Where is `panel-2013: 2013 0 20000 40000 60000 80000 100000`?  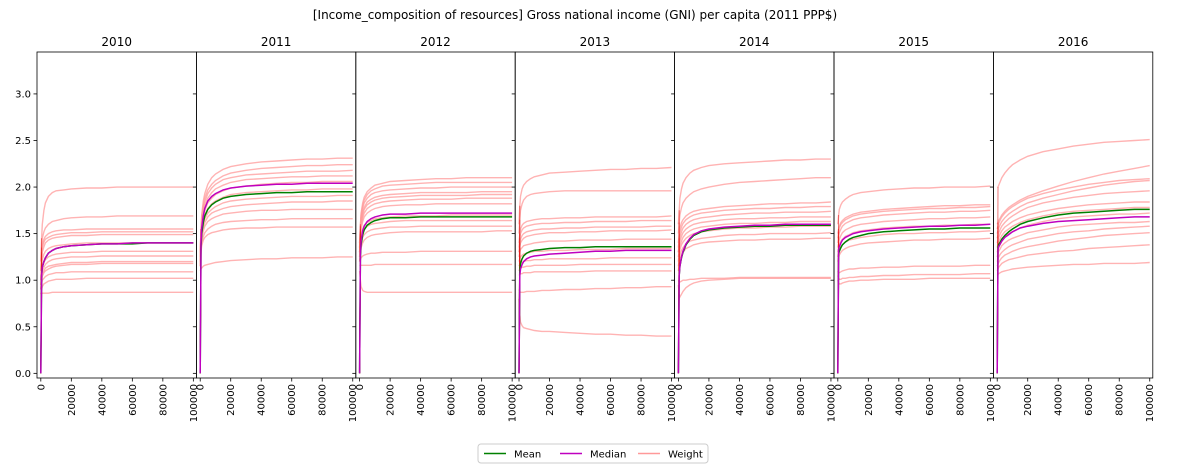 panel-2013: 2013 0 20000 40000 60000 80000 100000 is located at coordinates (594, 228).